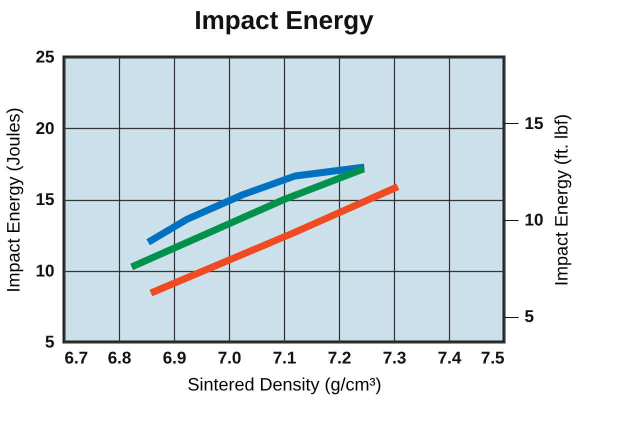 Image resolution: width=644 pixels, height=441 pixels. I want to click on y-axis-title: Impact Energy (Joules), so click(14, 200).